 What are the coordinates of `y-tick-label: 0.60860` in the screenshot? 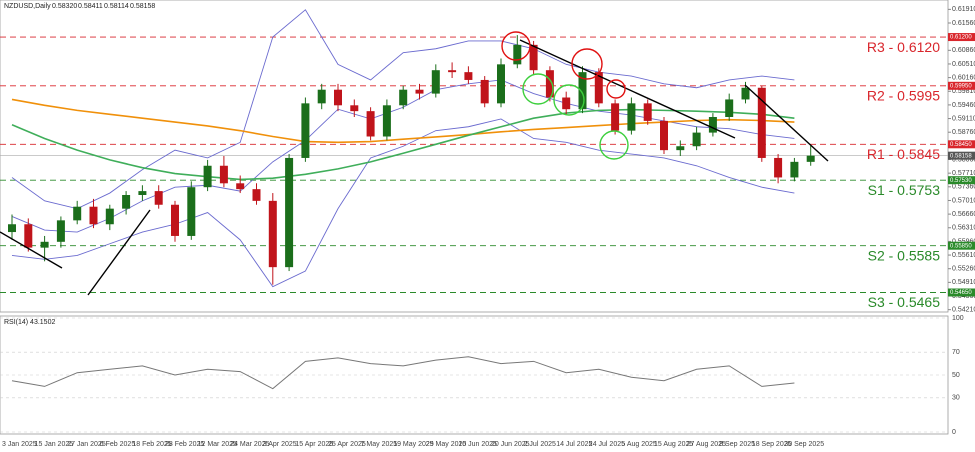 It's located at (963, 50).